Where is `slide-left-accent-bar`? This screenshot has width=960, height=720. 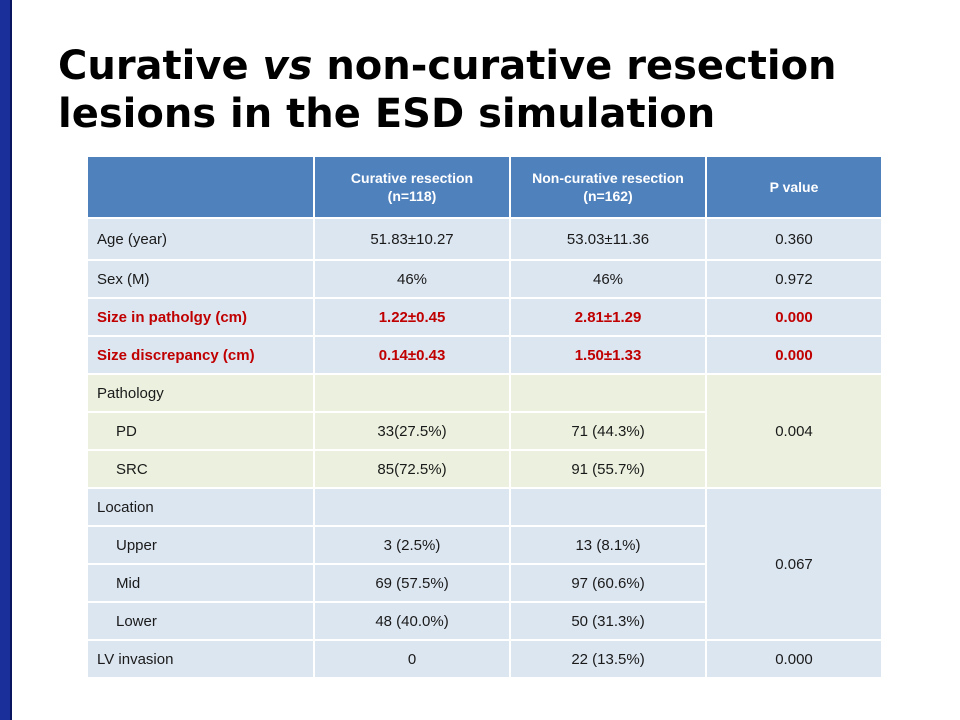
slide-left-accent-bar is located at coordinates (6, 360).